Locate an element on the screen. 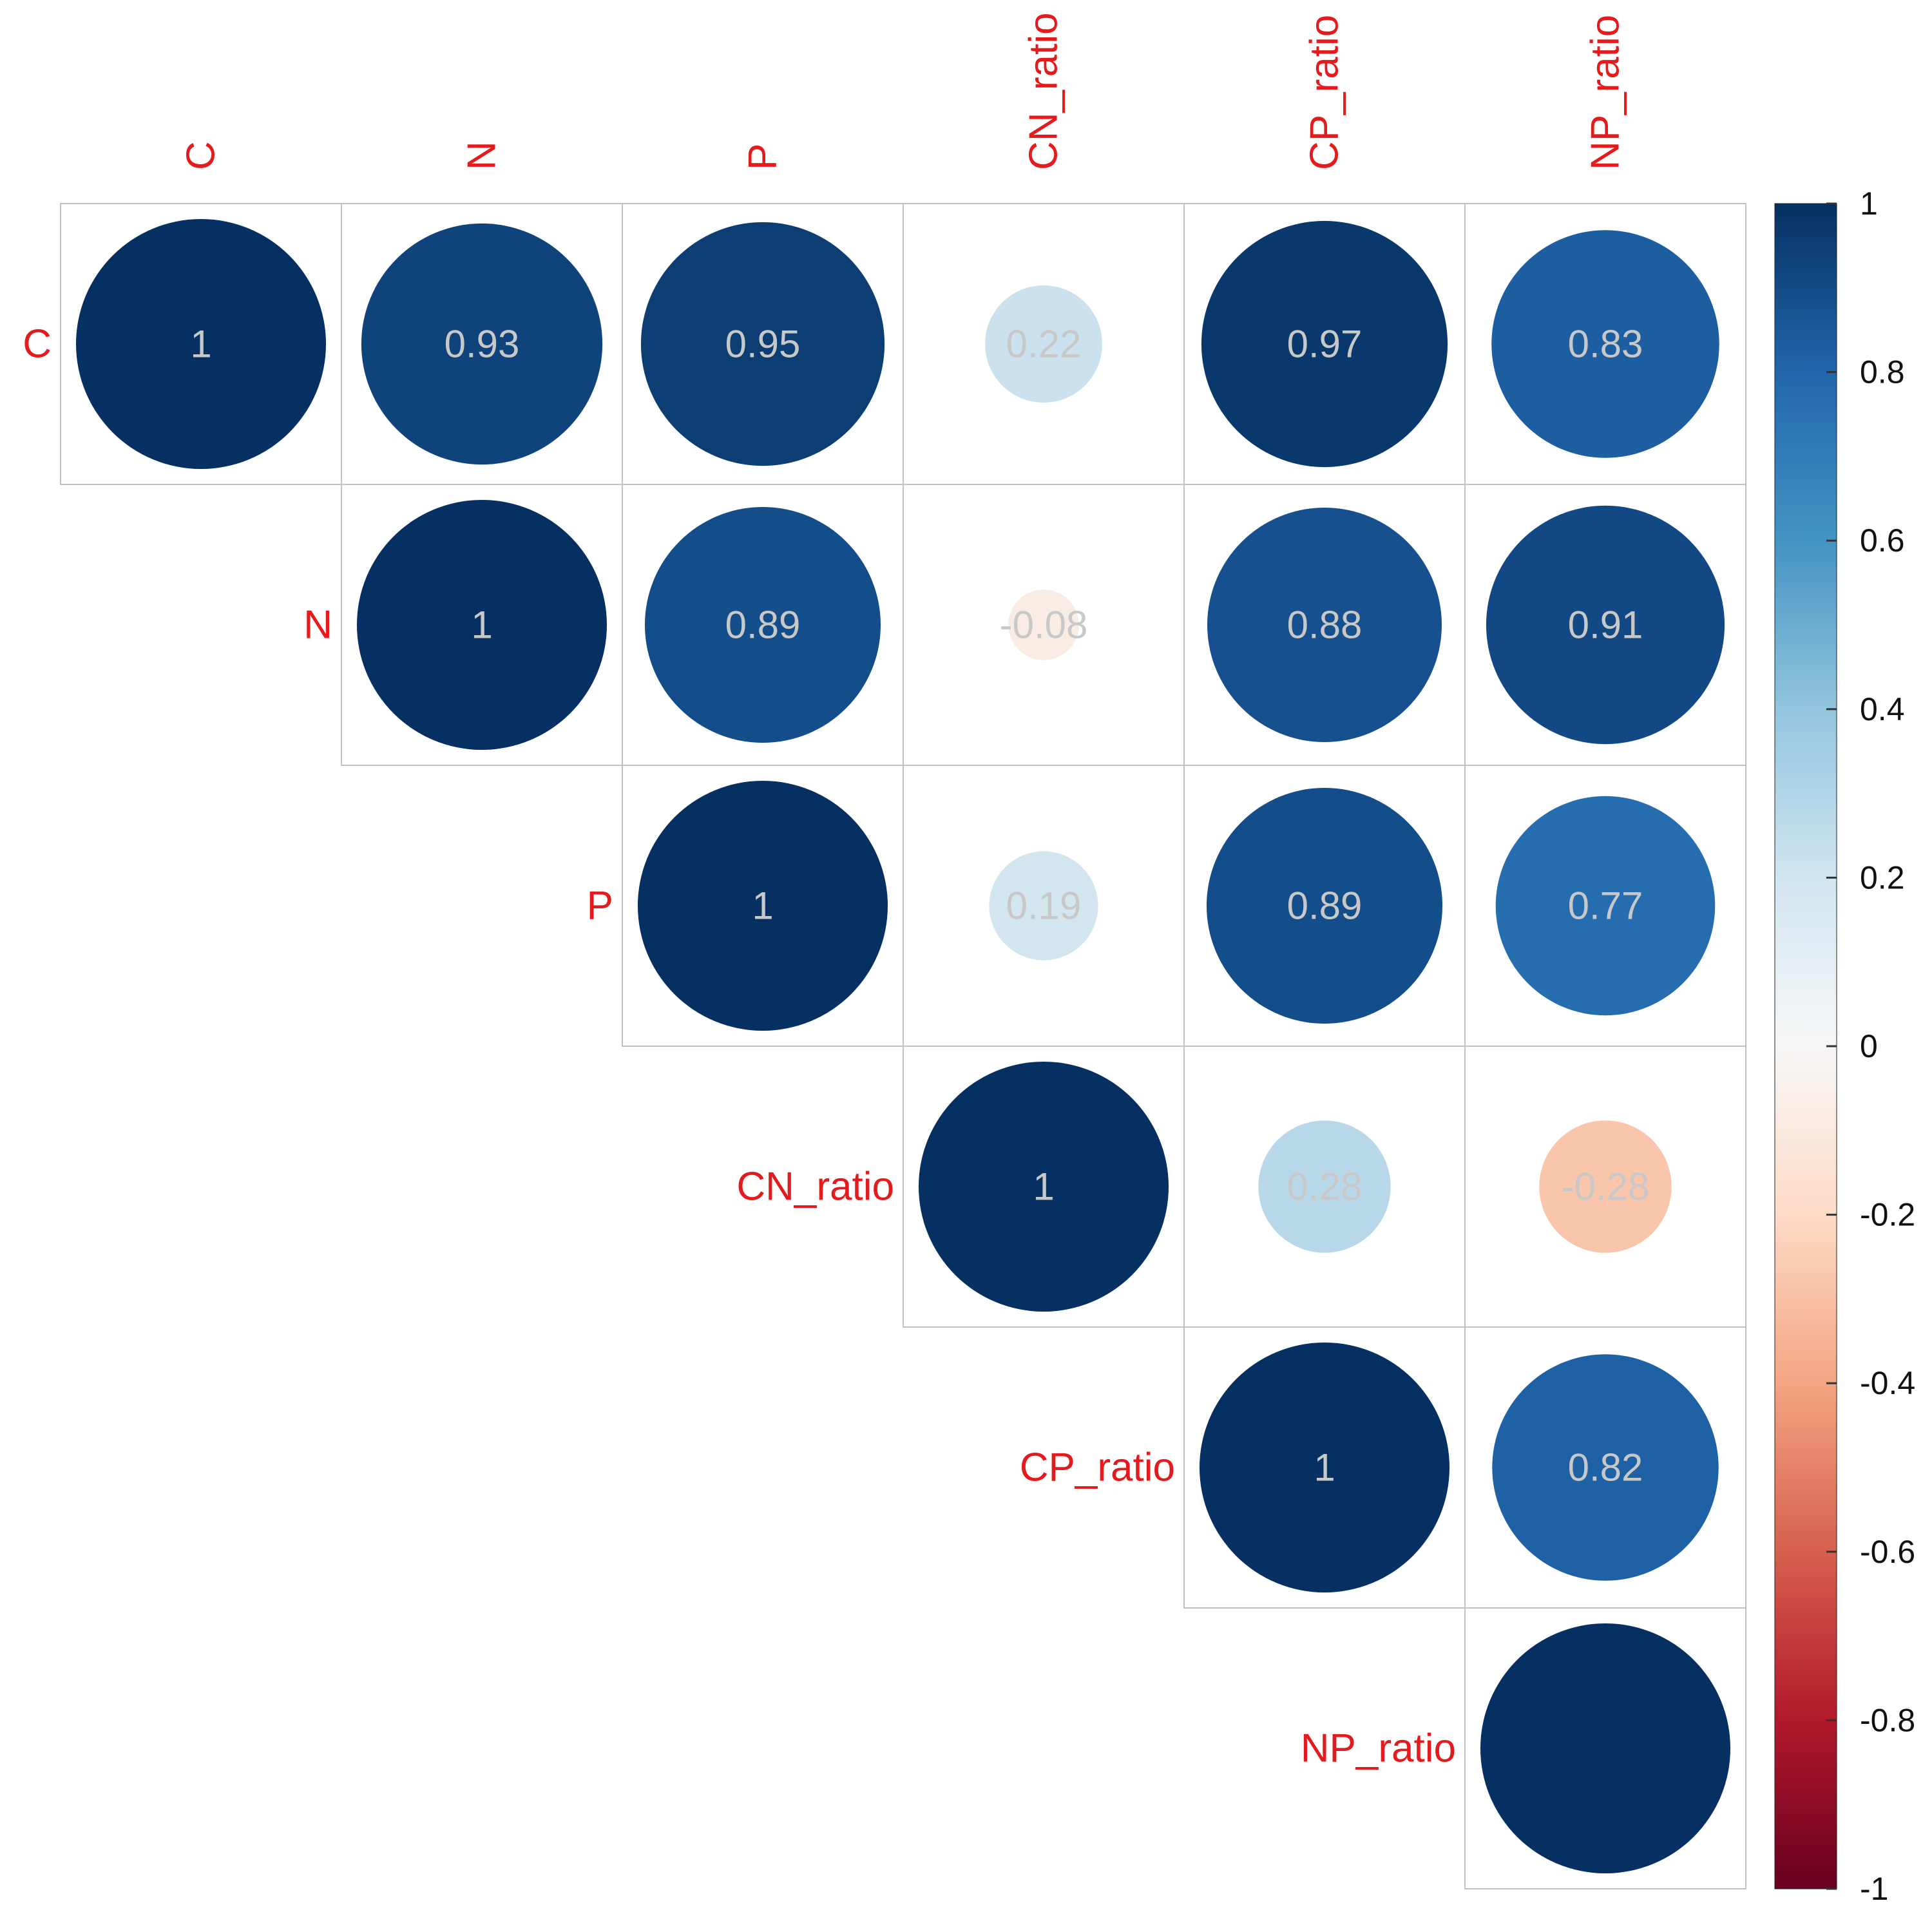  colorbar-tick-label: -1 is located at coordinates (1874, 1889).